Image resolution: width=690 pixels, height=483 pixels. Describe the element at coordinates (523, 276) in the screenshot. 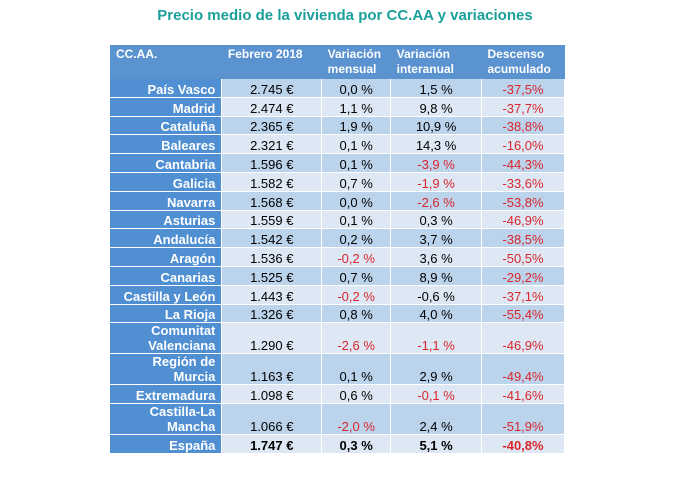

I see `accumulated-decline-cell: -29,2%` at that location.